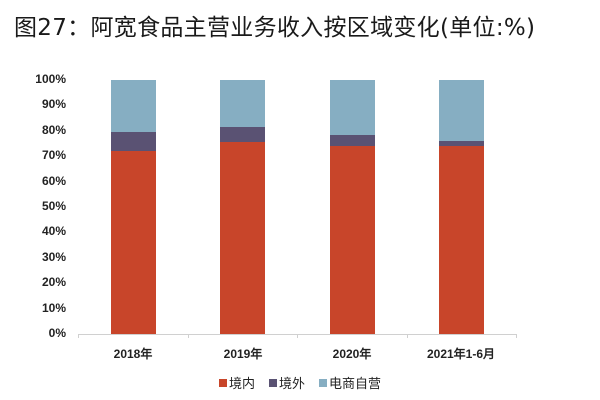 This screenshot has width=600, height=400. Describe the element at coordinates (53, 180) in the screenshot. I see `y-tick-label: 60%` at that location.